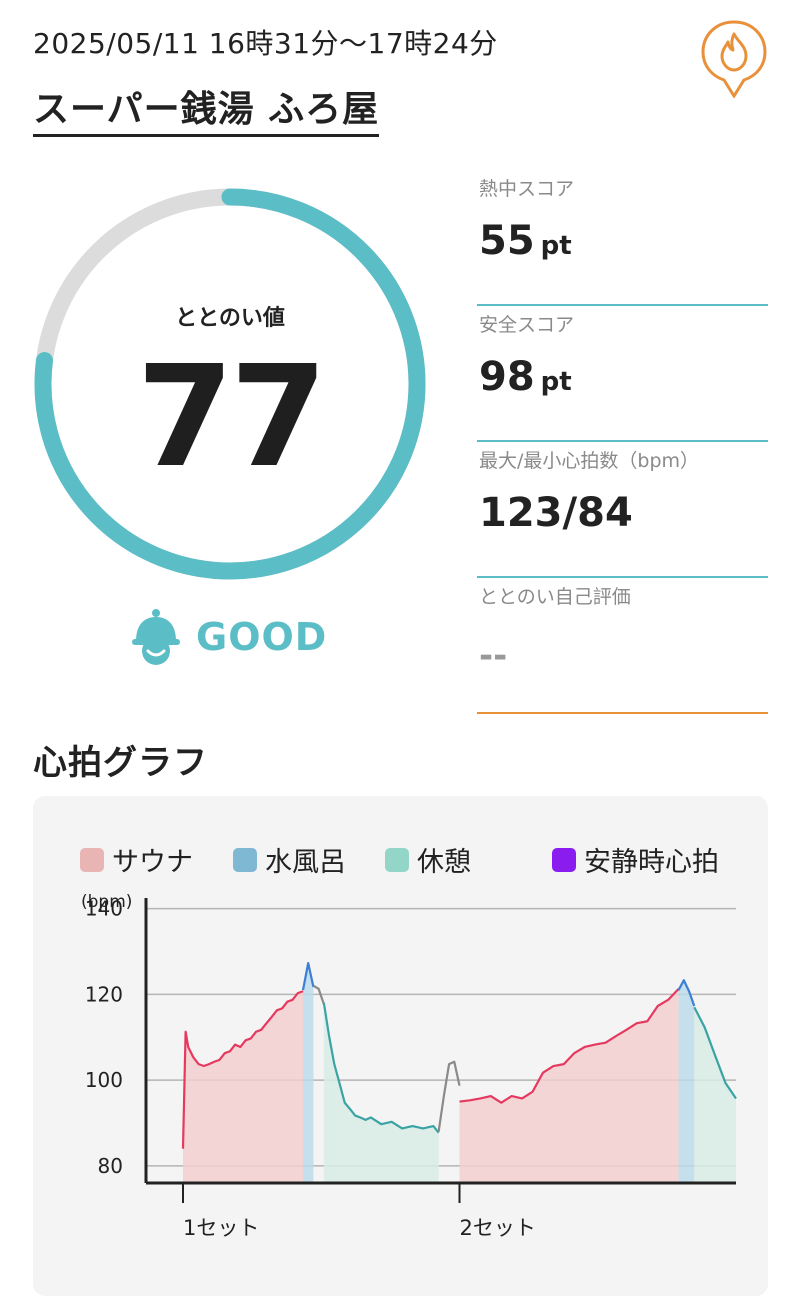 The image size is (800, 1296). Describe the element at coordinates (397, 859) in the screenshot. I see `legend-swatch-rest` at that location.